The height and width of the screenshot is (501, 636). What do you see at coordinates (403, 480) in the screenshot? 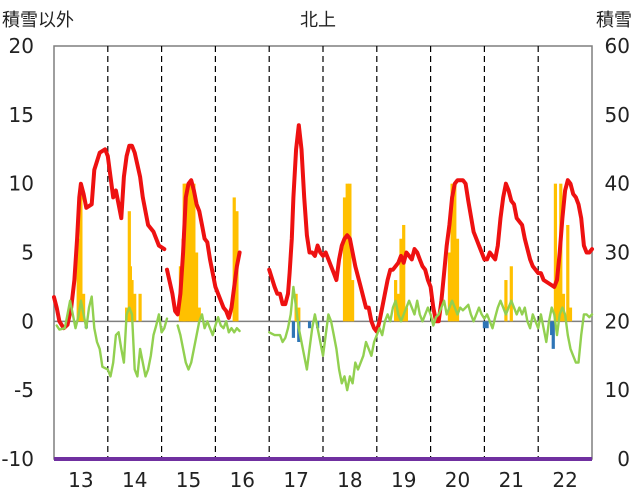
I see `x-tick-label: 19` at bounding box center [403, 480].